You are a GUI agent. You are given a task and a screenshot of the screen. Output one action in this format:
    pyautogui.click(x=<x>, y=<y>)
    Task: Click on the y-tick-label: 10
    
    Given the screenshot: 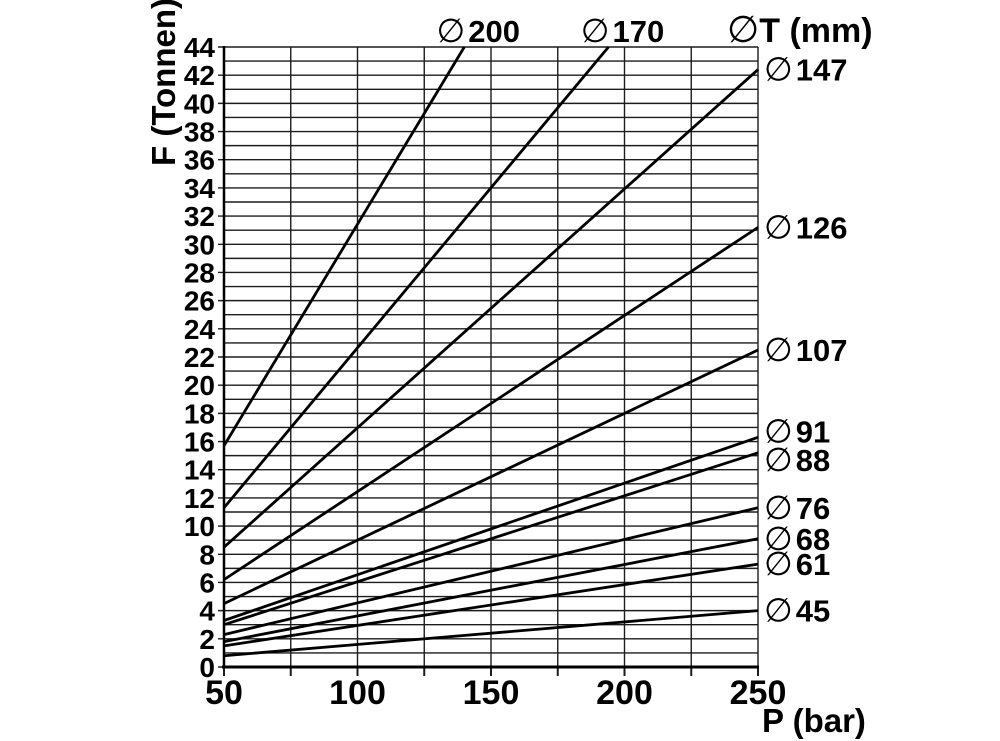 What is the action you would take?
    pyautogui.click(x=199, y=526)
    